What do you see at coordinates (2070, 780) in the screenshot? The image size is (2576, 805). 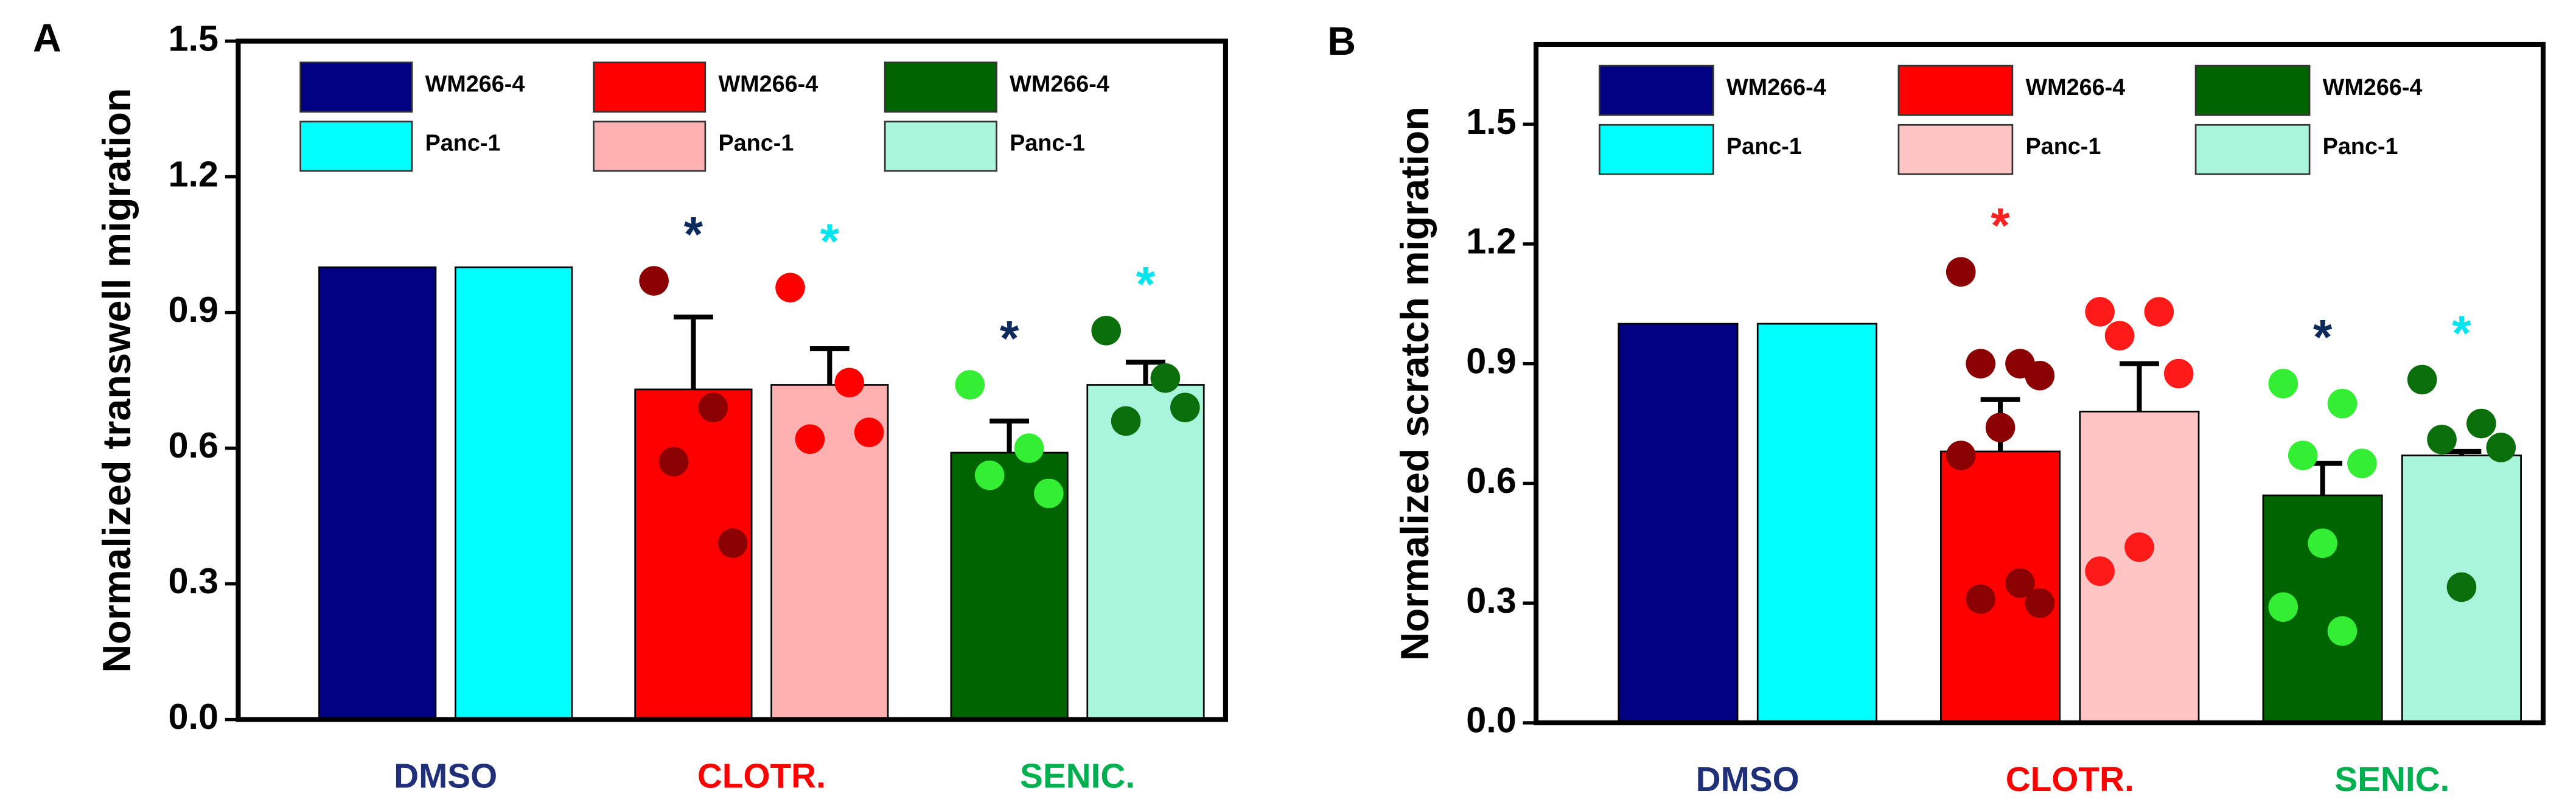 I see `category-label: CLOTR.` at bounding box center [2070, 780].